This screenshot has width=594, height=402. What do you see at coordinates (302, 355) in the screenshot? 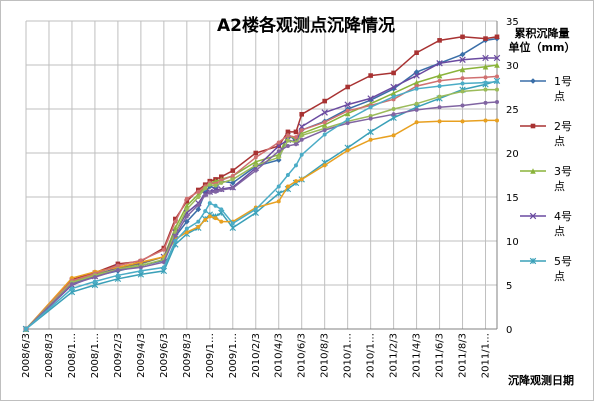
I see `x-tick-label: 2010/6/3` at bounding box center [302, 355].